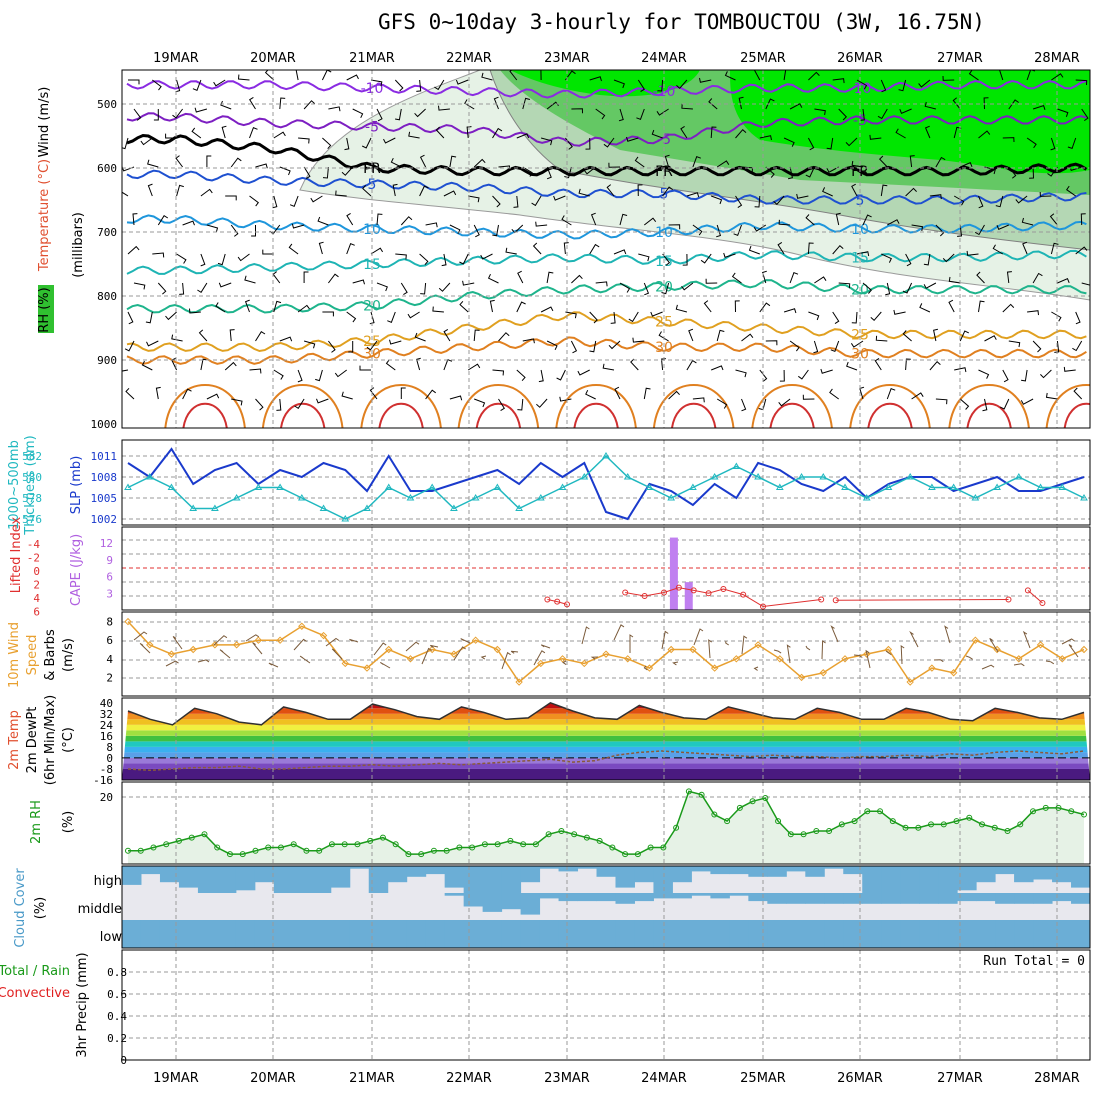 The width and height of the screenshot is (1100, 1100). Describe the element at coordinates (606, 822) in the screenshot. I see `rh-line` at that location.